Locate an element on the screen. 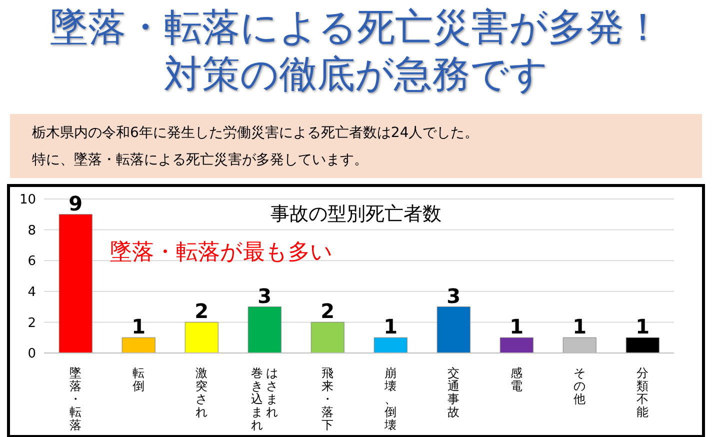 The height and width of the screenshot is (437, 712). text: 栃木県内の令和6年に発生した労働災害による死亡者数は24人でした。 is located at coordinates (255, 133).